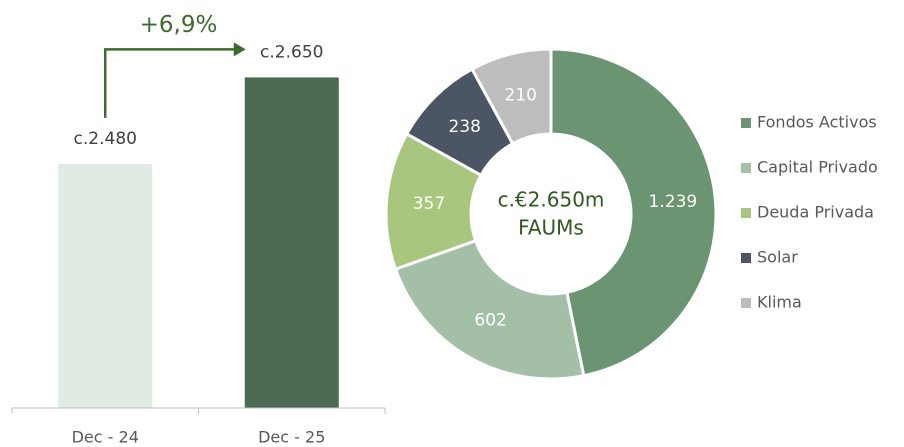 This screenshot has height=447, width=904. What do you see at coordinates (179, 25) in the screenshot?
I see `annotation: +6,9%` at bounding box center [179, 25].